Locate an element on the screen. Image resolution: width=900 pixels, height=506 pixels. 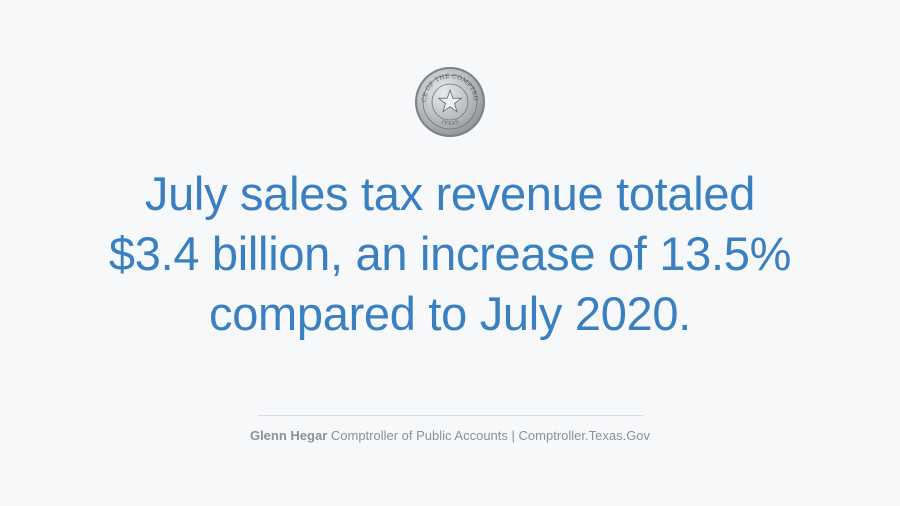
footer-title: Comptroller of Public Accounts is located at coordinates (419, 435).